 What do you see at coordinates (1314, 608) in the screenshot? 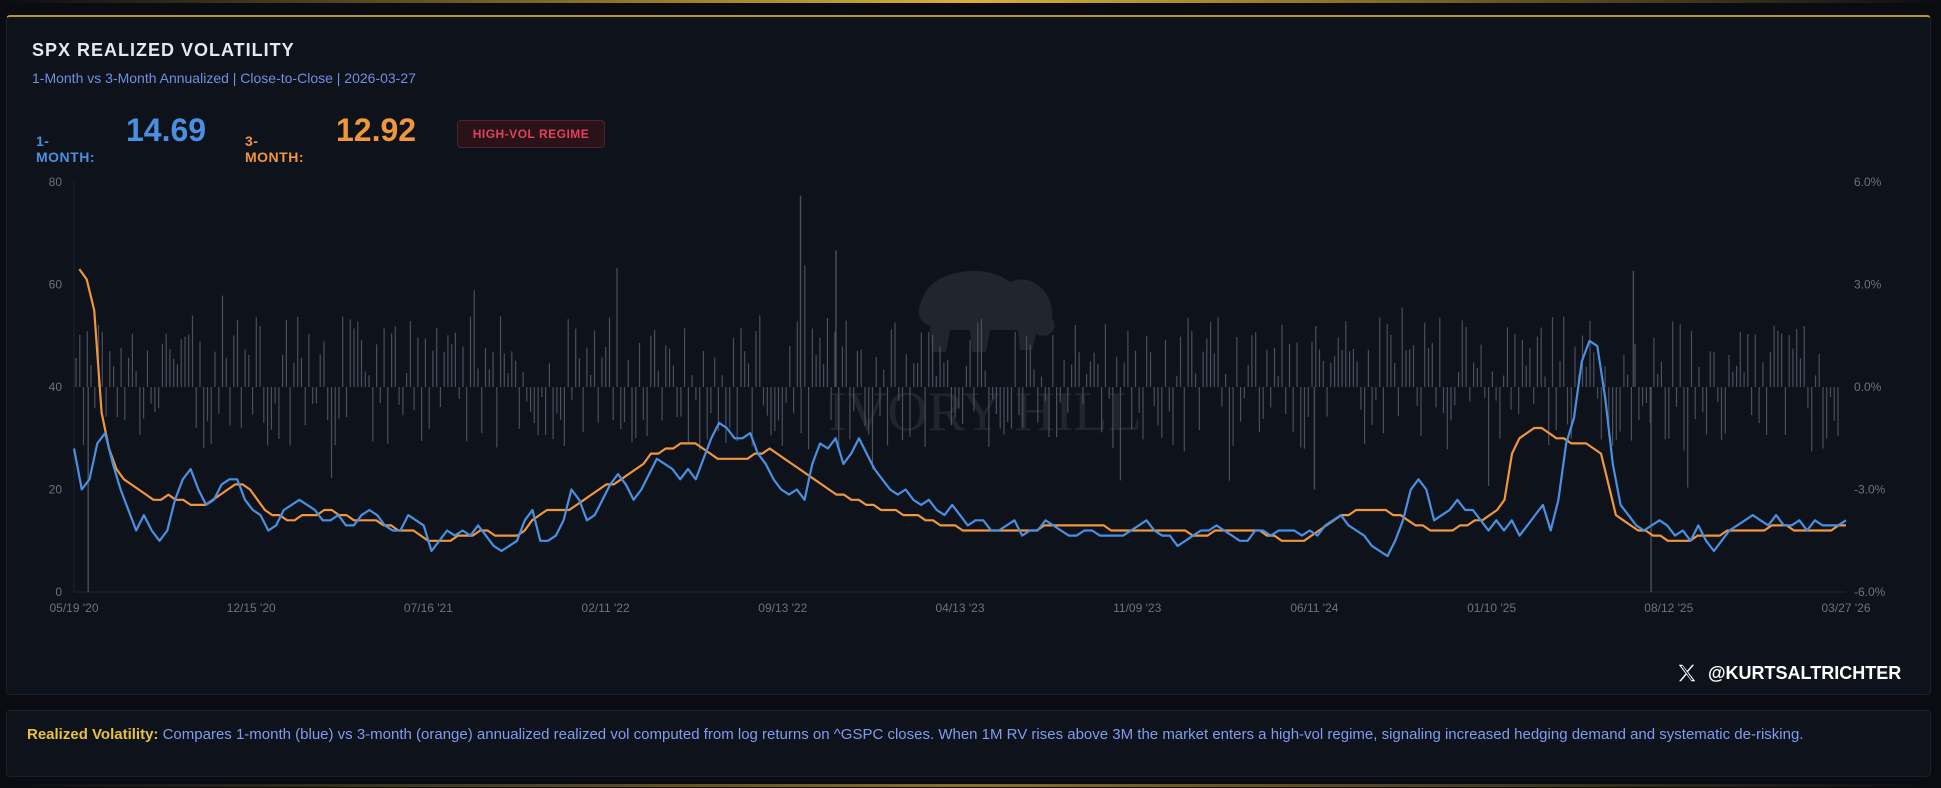
I see `x-tick-label: 06/11 '24` at bounding box center [1314, 608].